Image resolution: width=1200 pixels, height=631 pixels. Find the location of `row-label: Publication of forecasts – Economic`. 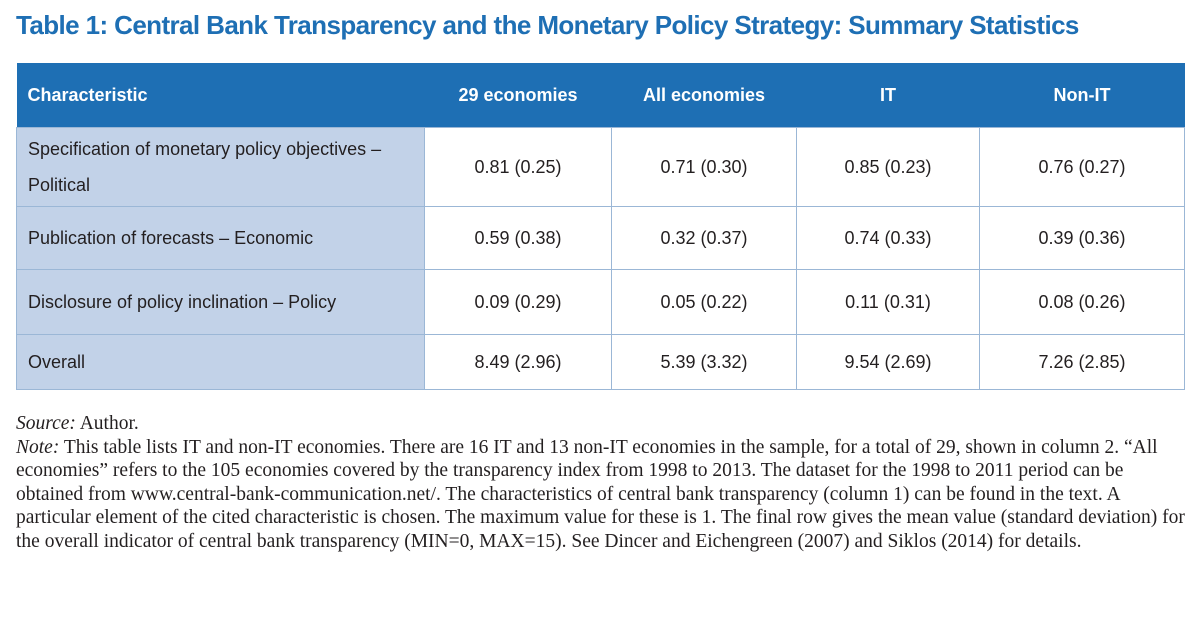

row-label: Publication of forecasts – Economic is located at coordinates (220, 238).